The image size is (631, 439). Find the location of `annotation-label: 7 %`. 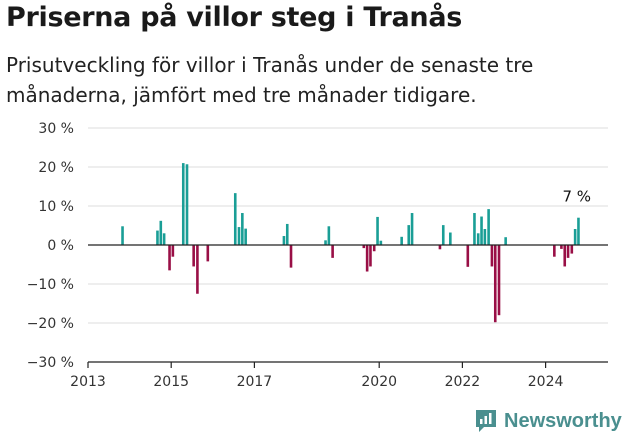

annotation-label: 7 % is located at coordinates (577, 197).